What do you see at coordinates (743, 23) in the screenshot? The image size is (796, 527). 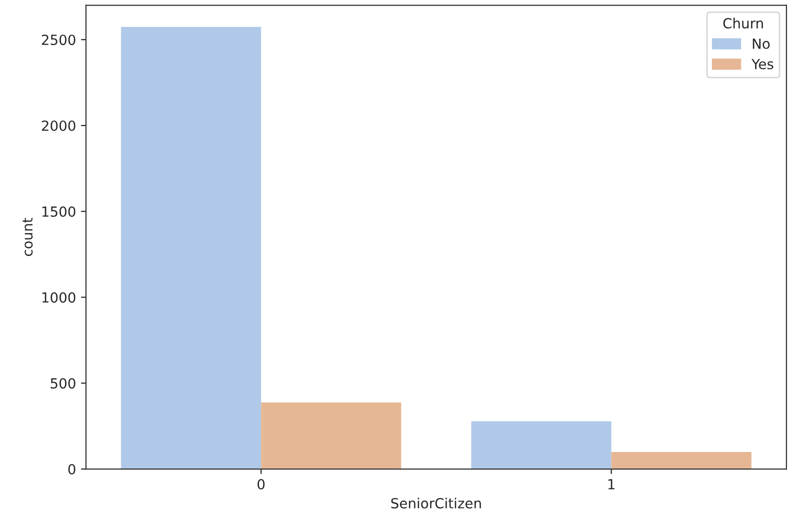 I see `legend-title: Churn` at bounding box center [743, 23].